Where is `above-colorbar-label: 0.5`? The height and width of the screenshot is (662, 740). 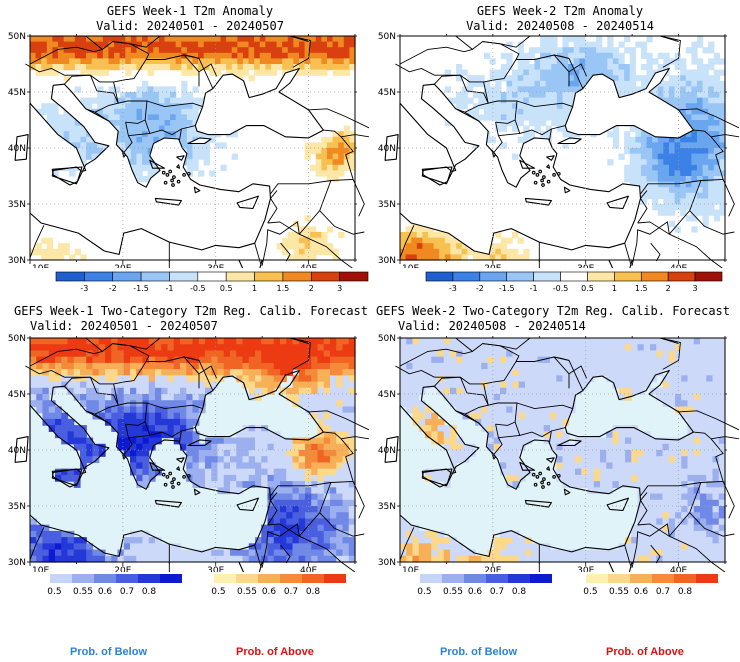 above-colorbar-label: 0.5 is located at coordinates (218, 592).